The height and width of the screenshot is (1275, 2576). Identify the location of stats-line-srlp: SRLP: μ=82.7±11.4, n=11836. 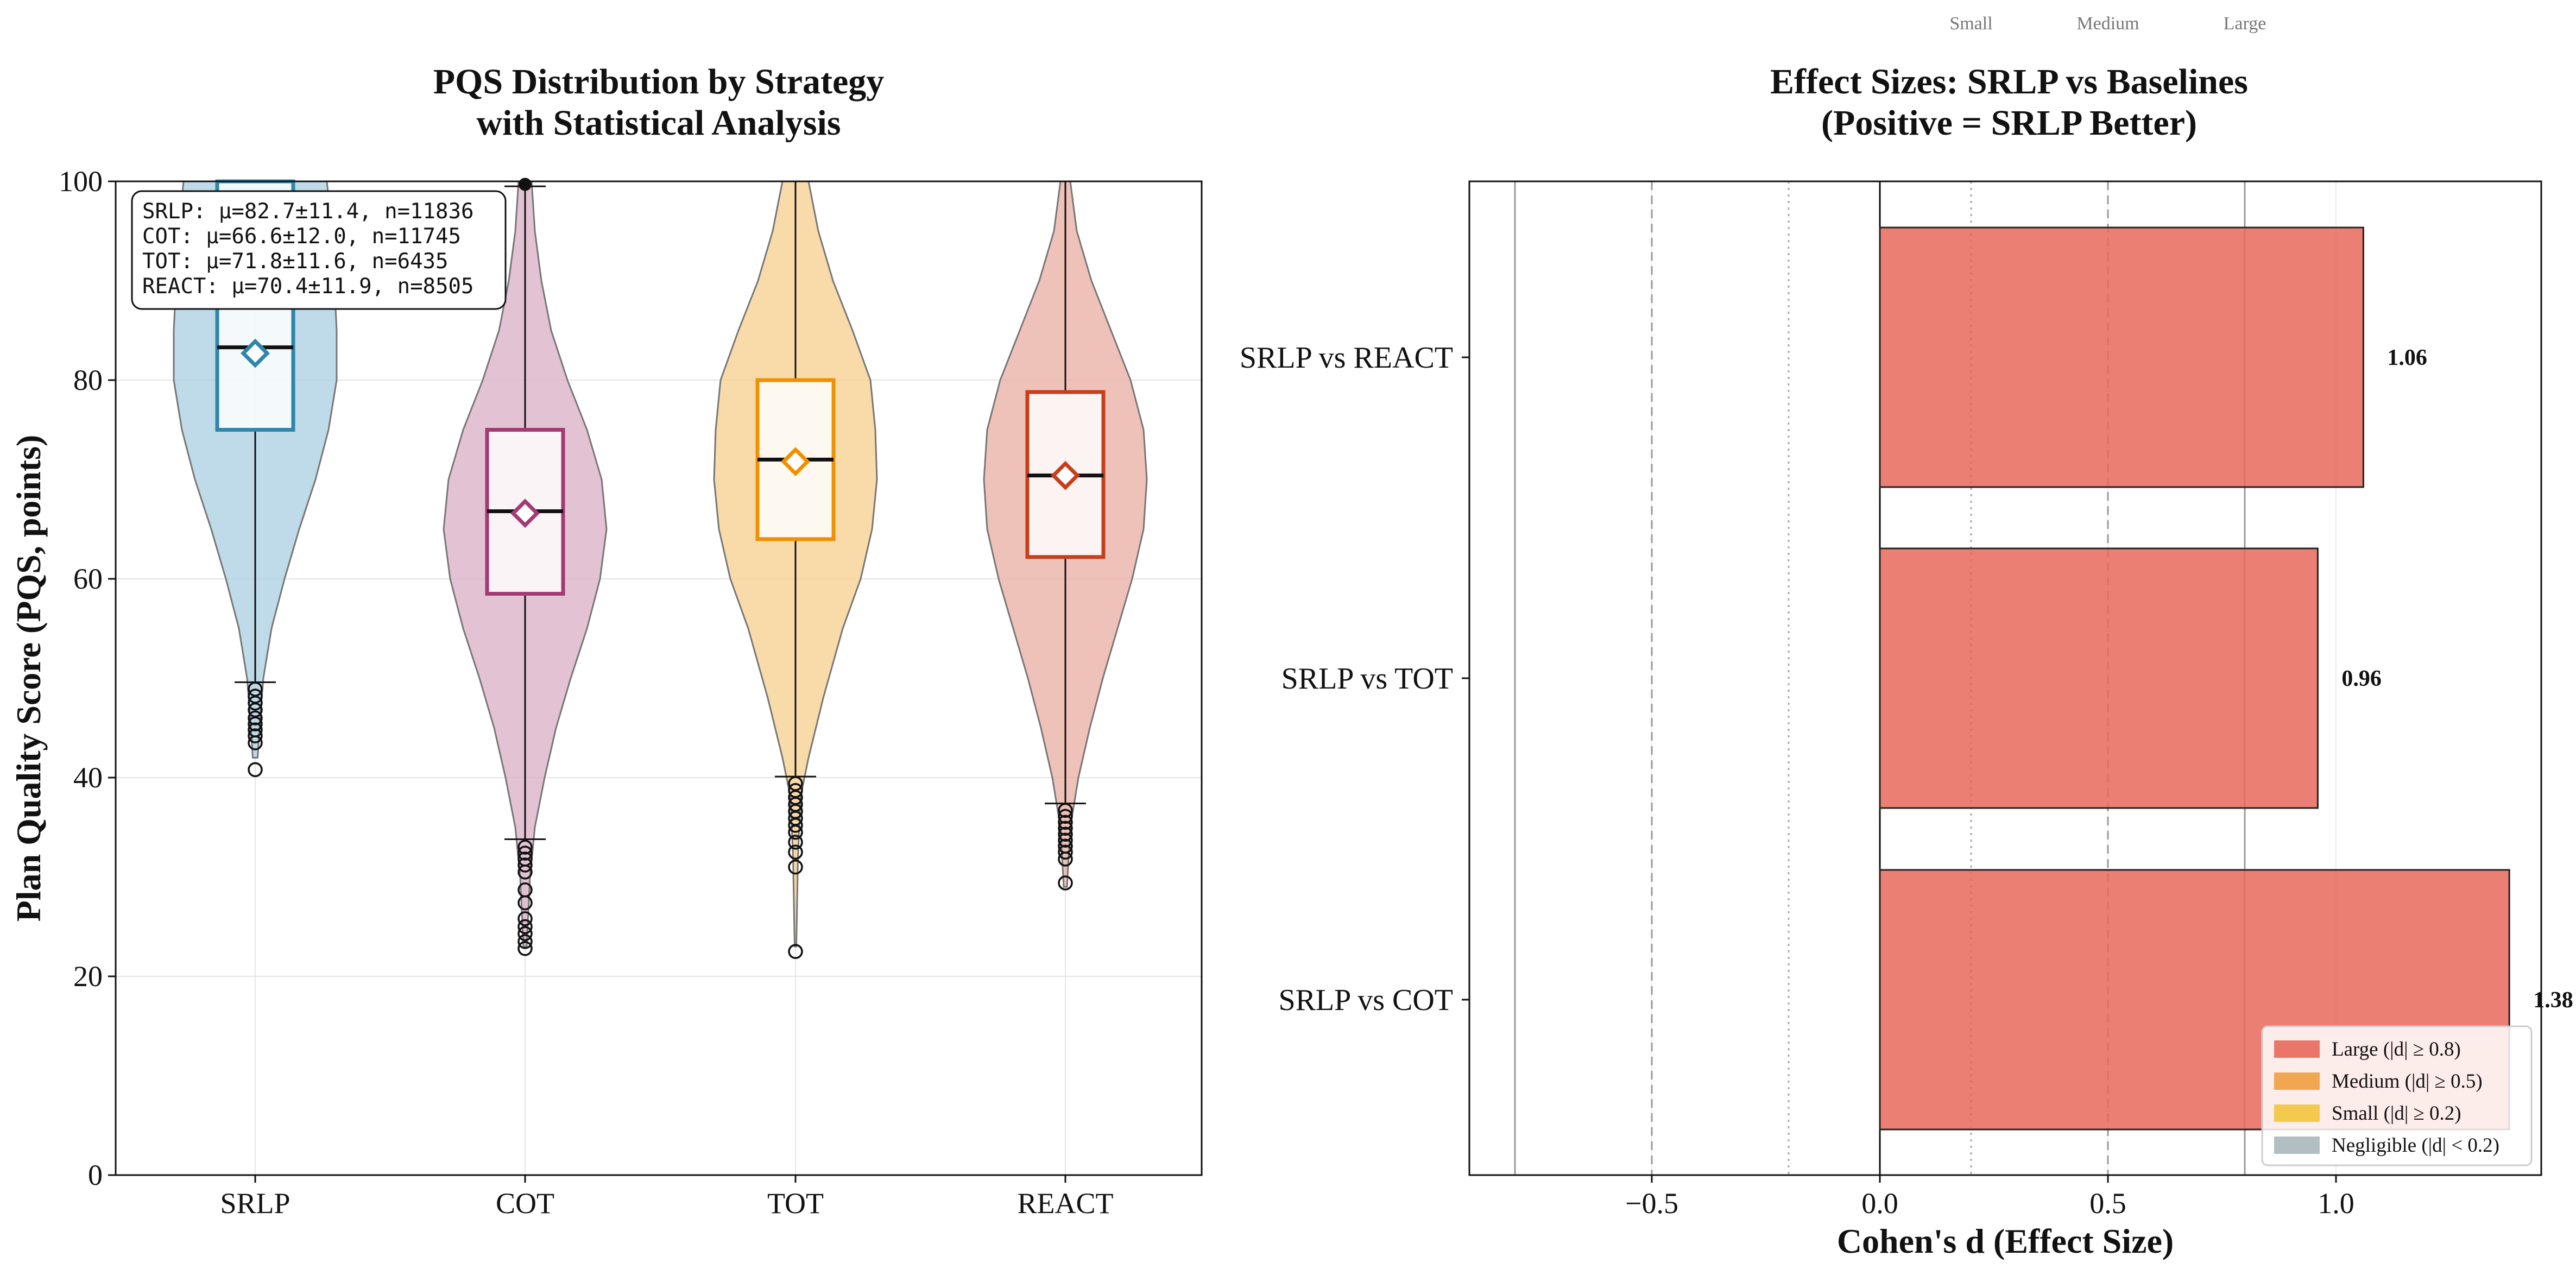
(308, 211).